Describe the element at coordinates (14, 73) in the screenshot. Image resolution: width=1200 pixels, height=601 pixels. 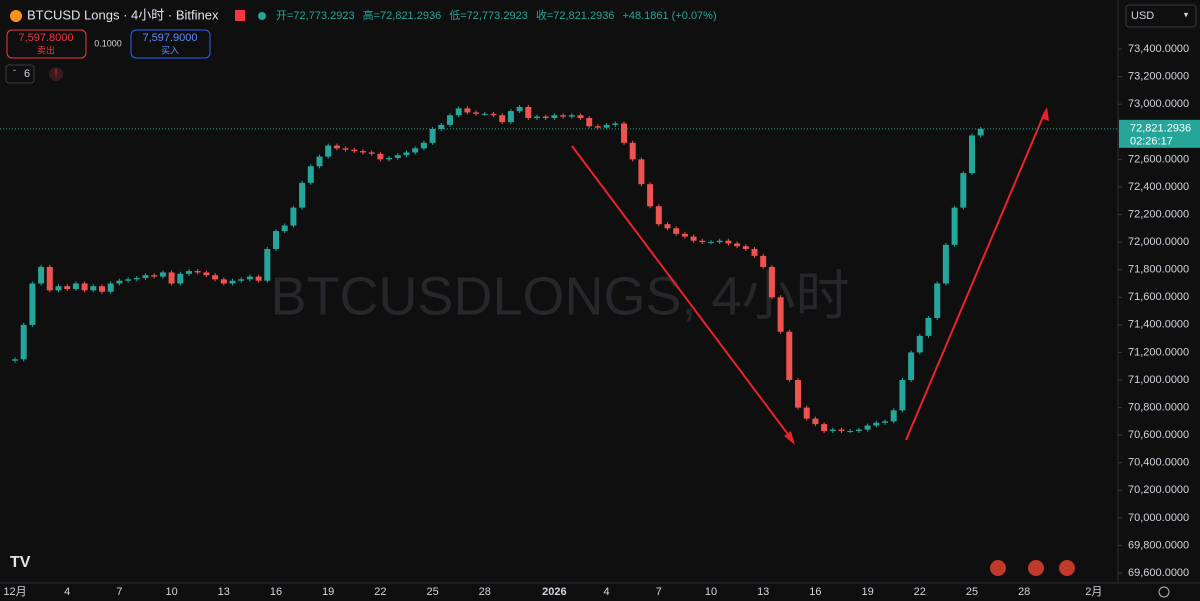
I see `collapse-icon: ˇ` at that location.